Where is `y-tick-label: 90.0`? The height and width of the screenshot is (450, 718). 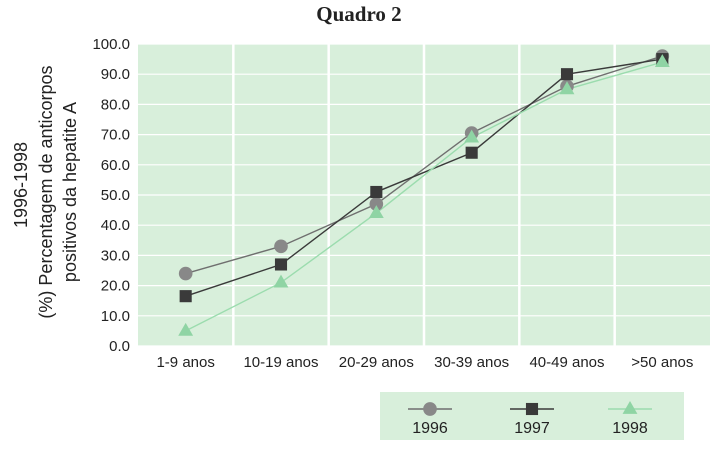
y-tick-label: 90.0 is located at coordinates (115, 74).